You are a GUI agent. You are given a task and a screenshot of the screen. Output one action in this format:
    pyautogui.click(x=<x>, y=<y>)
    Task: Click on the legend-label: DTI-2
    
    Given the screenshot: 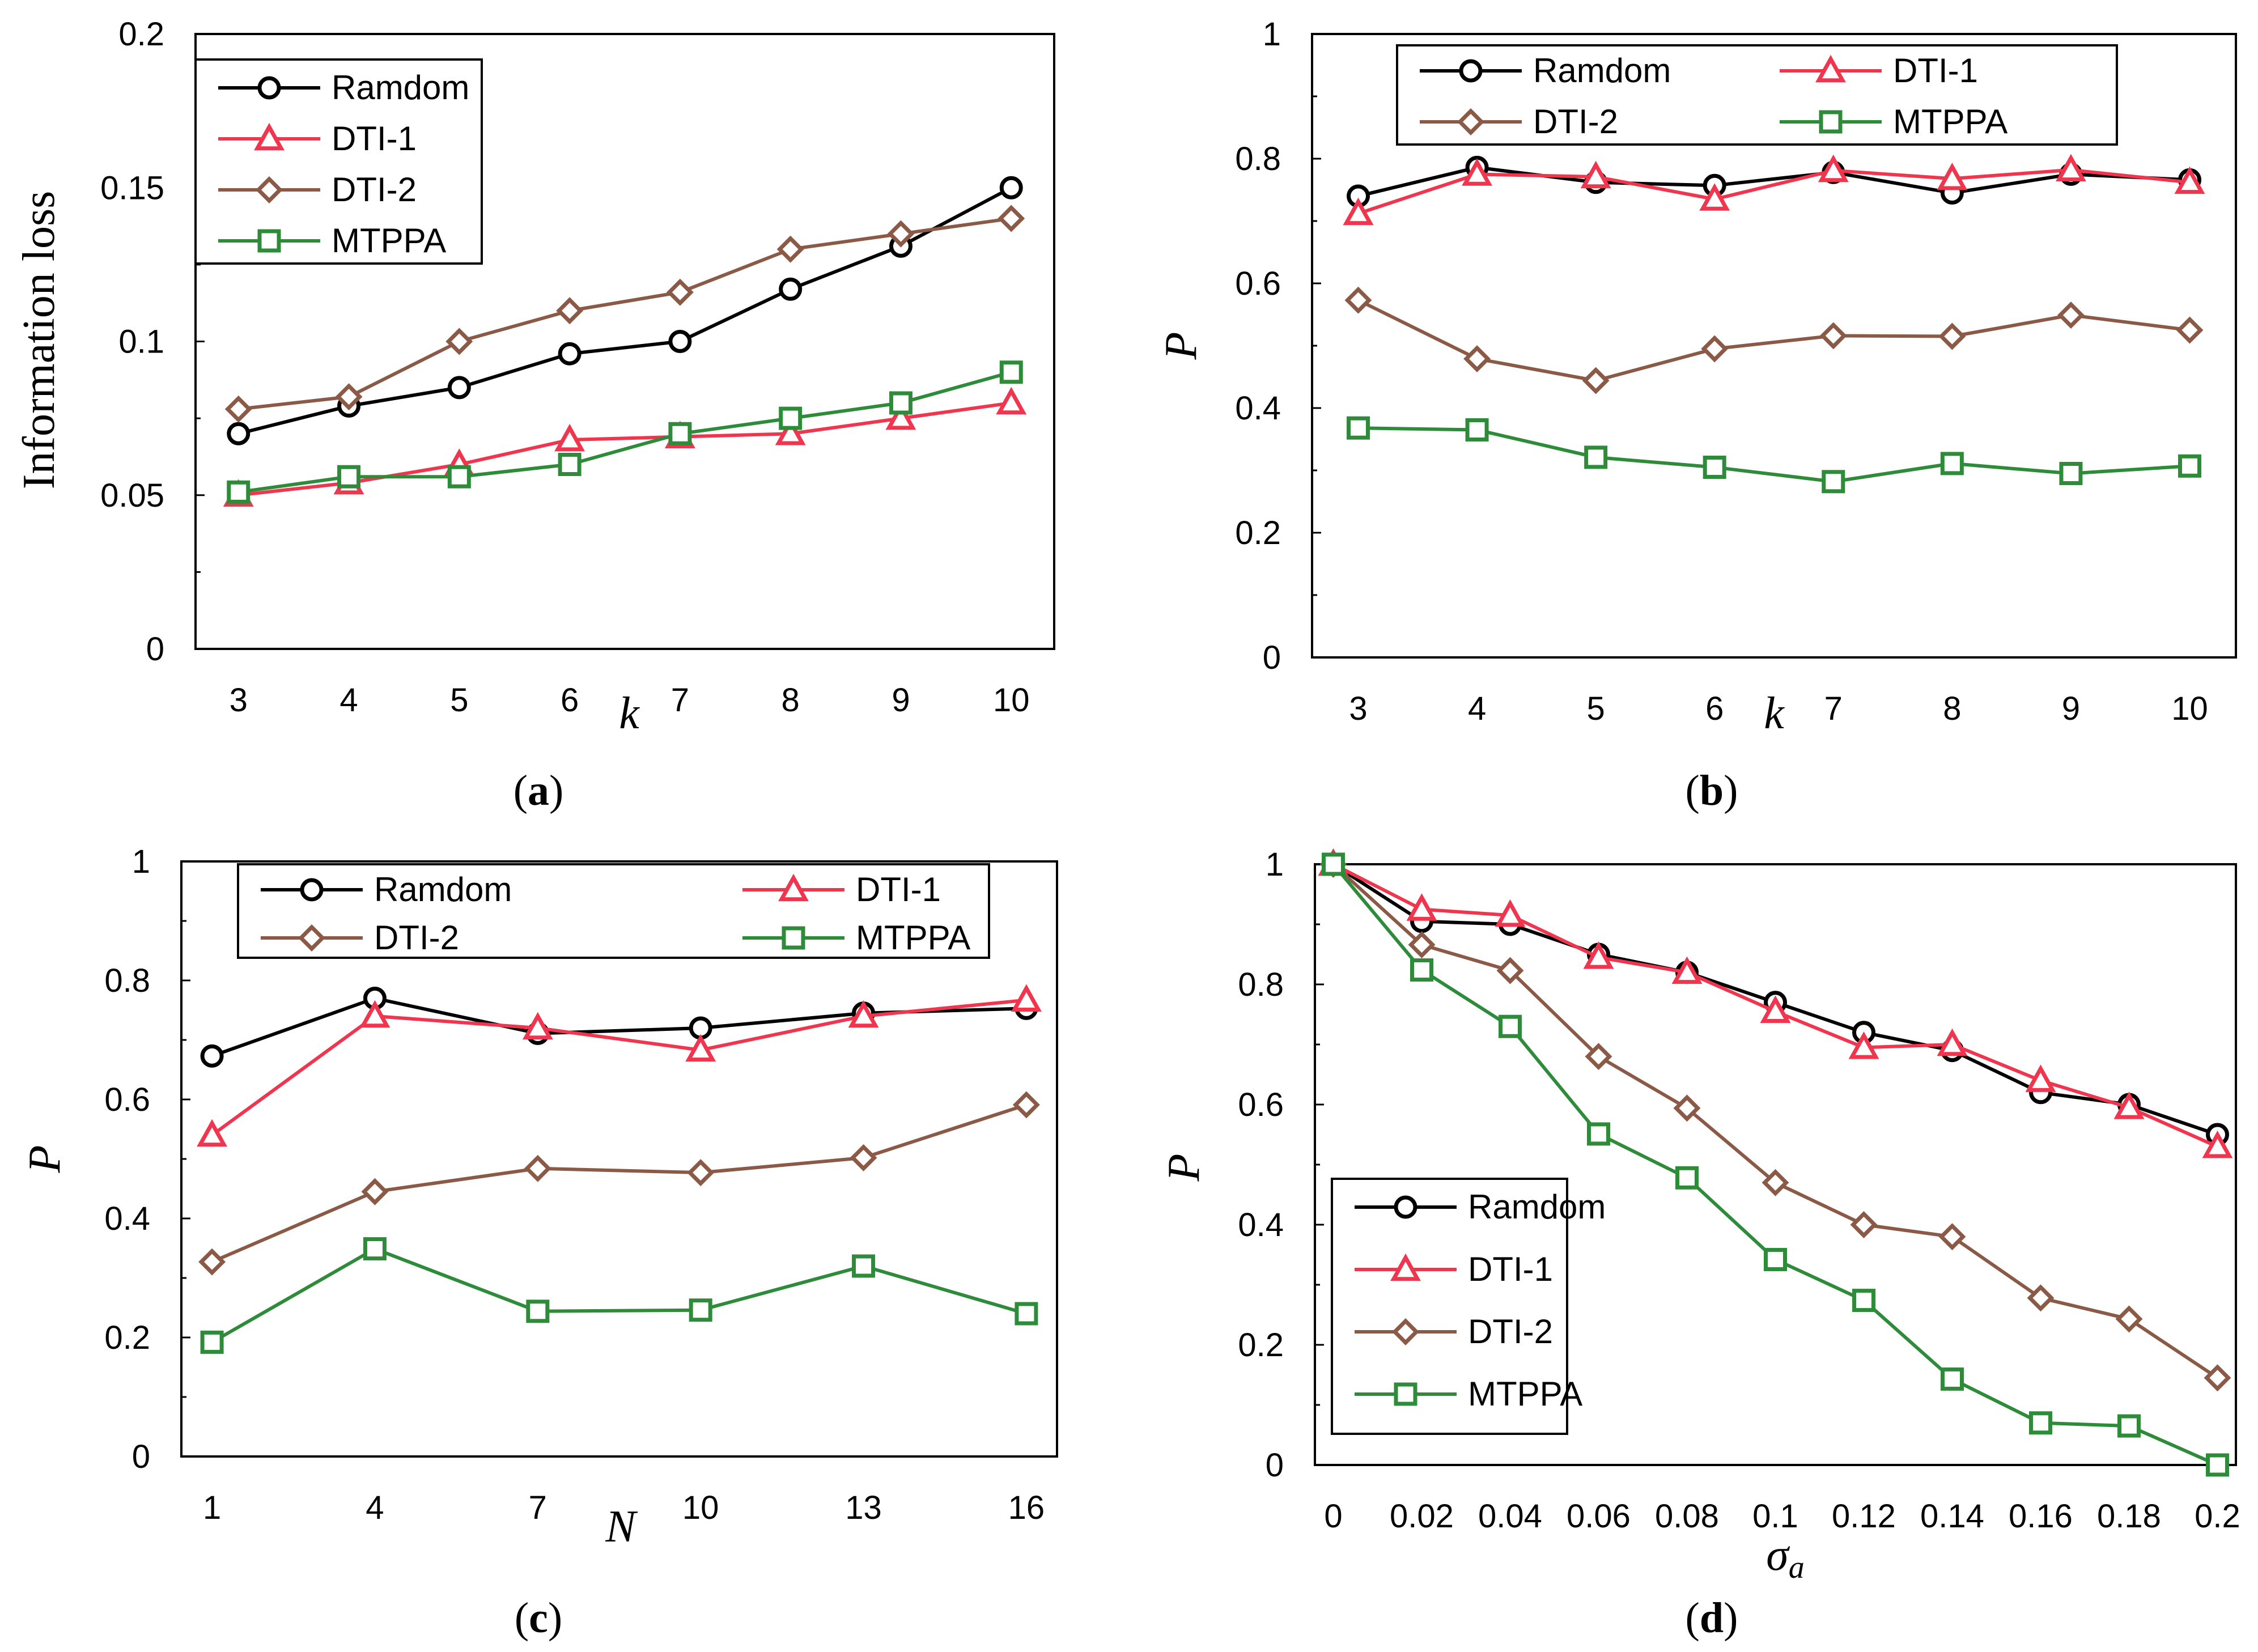 What is the action you would take?
    pyautogui.click(x=417, y=938)
    